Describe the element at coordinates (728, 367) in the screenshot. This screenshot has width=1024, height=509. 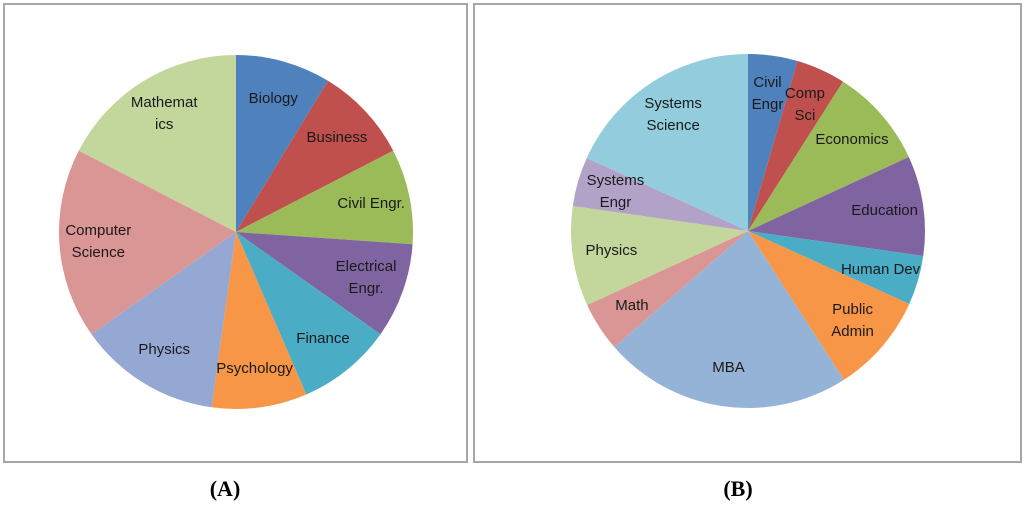
I see `slice-label: MBA` at that location.